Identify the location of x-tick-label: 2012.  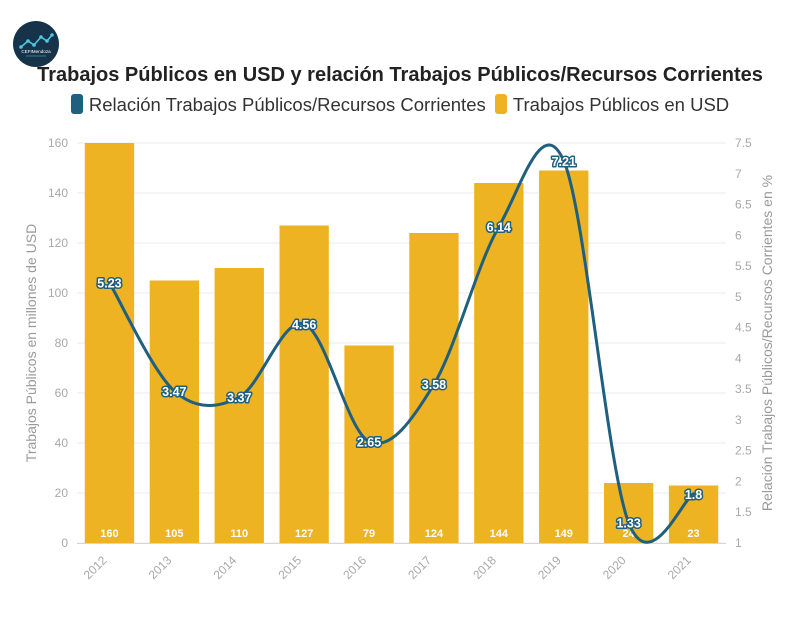
(95, 567).